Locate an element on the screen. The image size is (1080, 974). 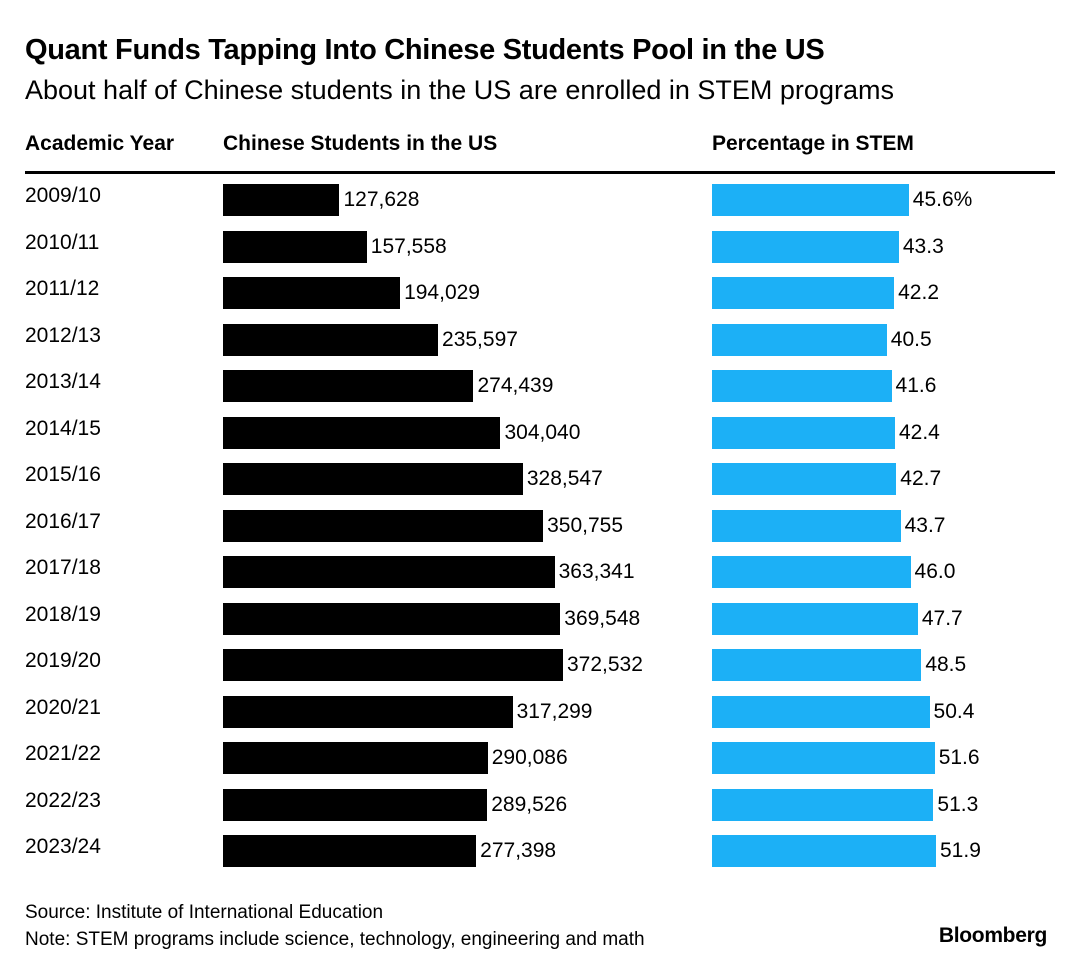
students-value-label: 328,547 is located at coordinates (564, 478).